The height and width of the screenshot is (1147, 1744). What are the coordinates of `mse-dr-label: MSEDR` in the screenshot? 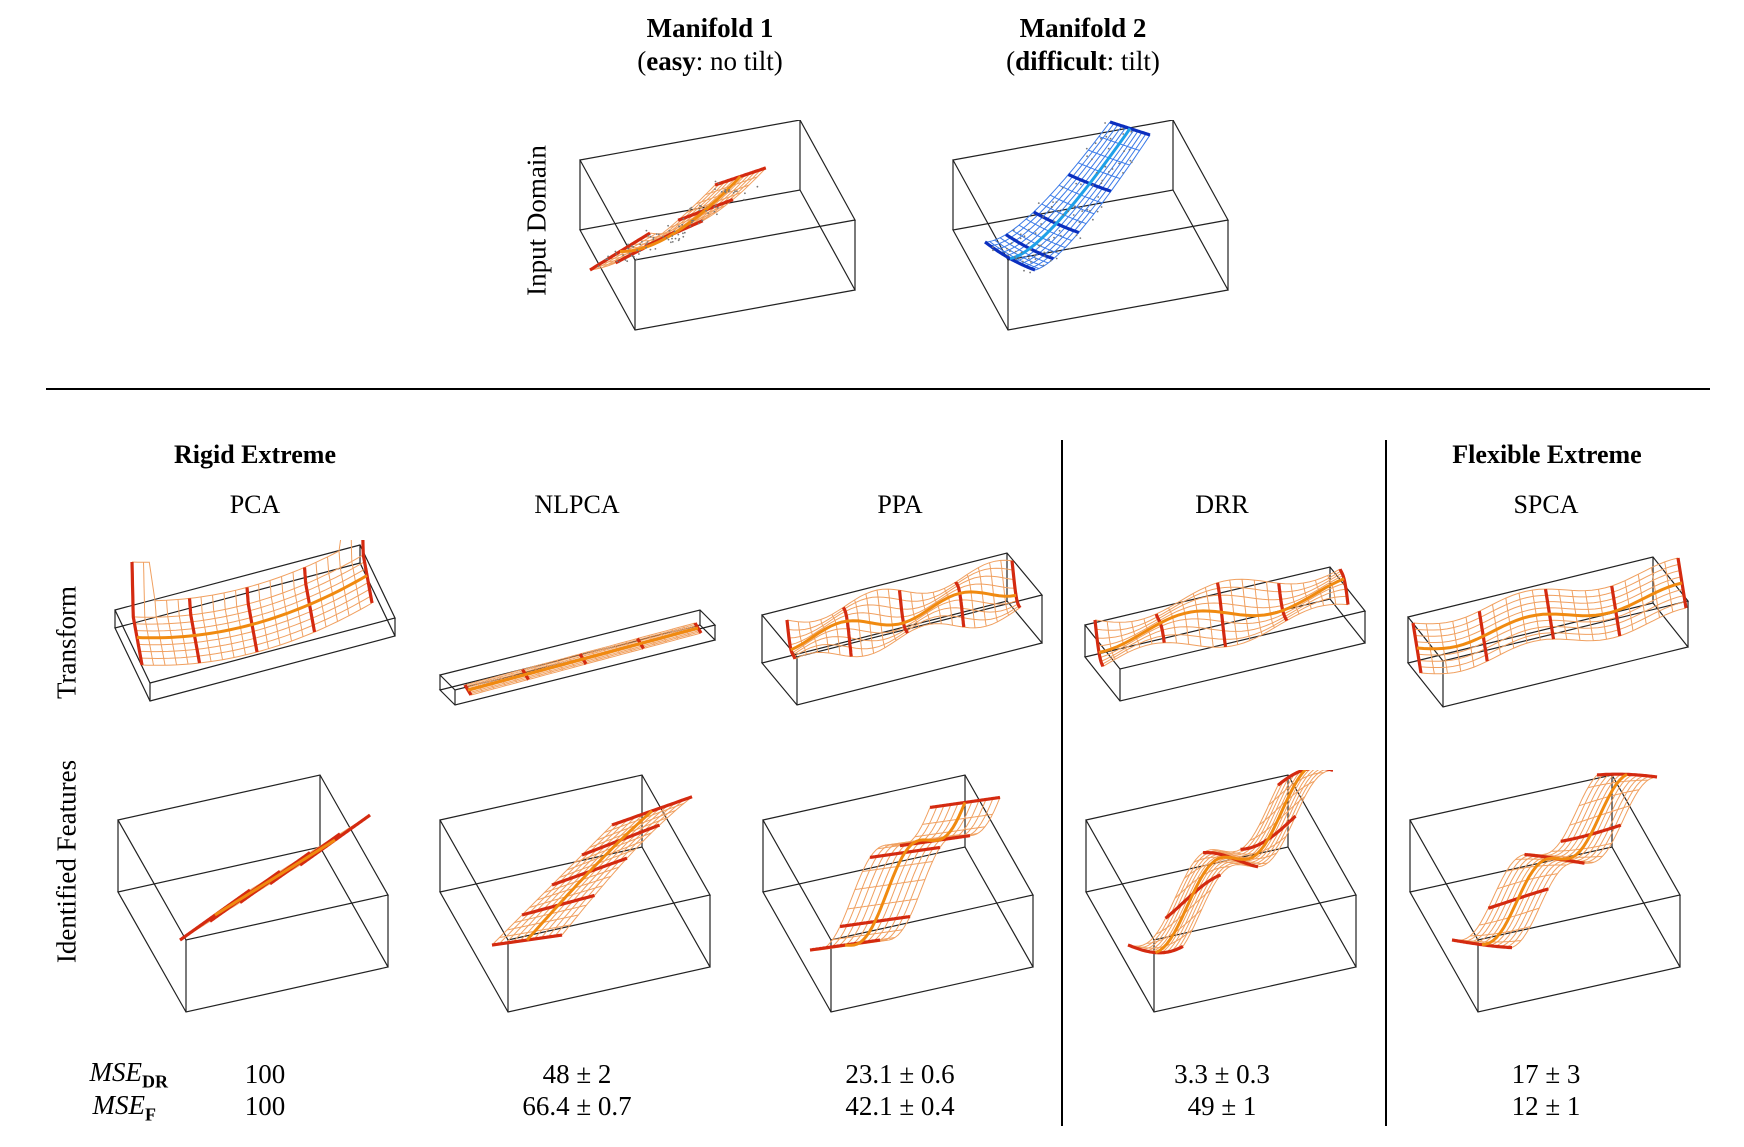 It's located at (113, 1074).